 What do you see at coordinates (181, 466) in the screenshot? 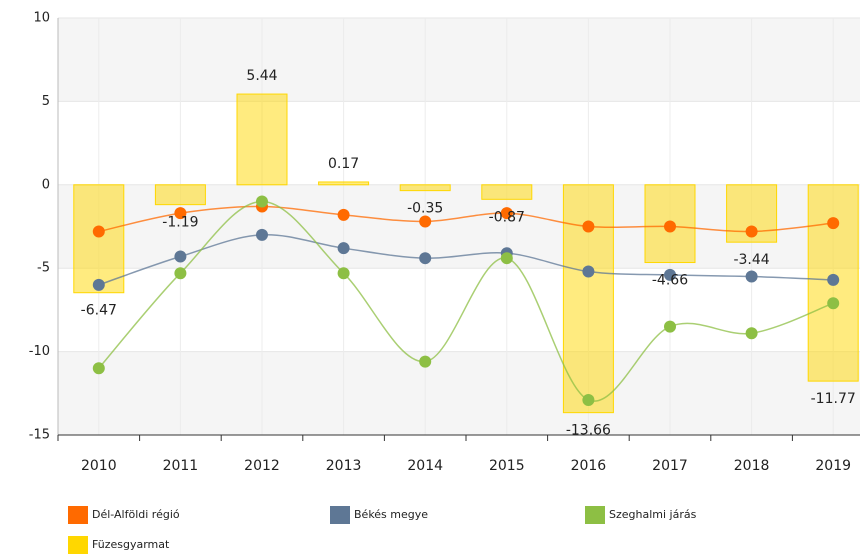
I see `x-tick-label: 2011` at bounding box center [181, 466].